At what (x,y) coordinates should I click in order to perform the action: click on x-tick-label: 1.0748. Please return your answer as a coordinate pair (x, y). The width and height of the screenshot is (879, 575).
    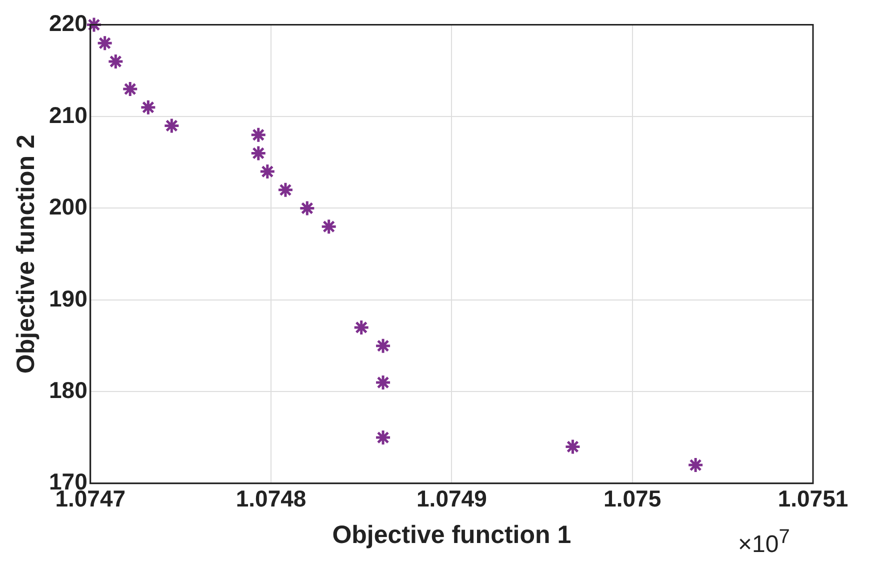
    Looking at the image, I should click on (271, 499).